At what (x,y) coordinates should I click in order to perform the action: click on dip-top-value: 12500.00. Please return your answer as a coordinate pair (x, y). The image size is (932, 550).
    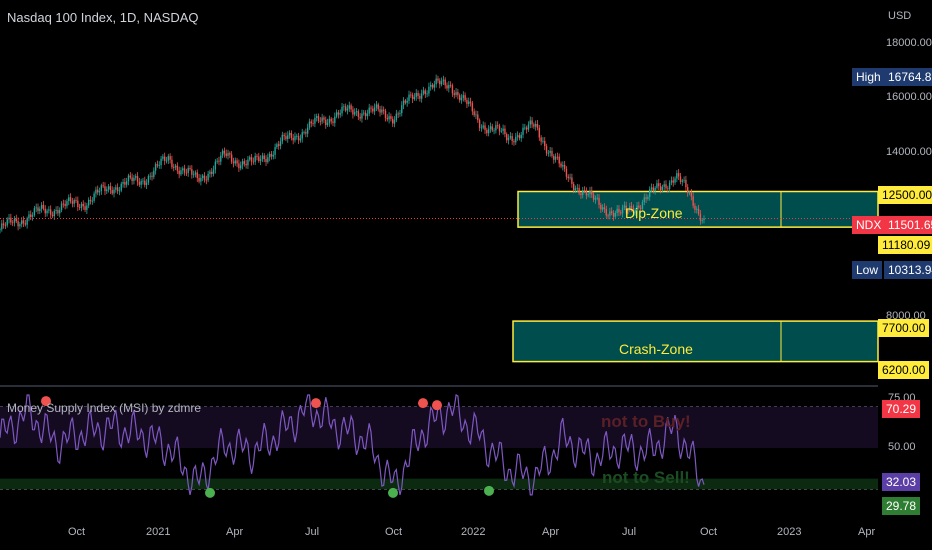
    Looking at the image, I should click on (905, 195).